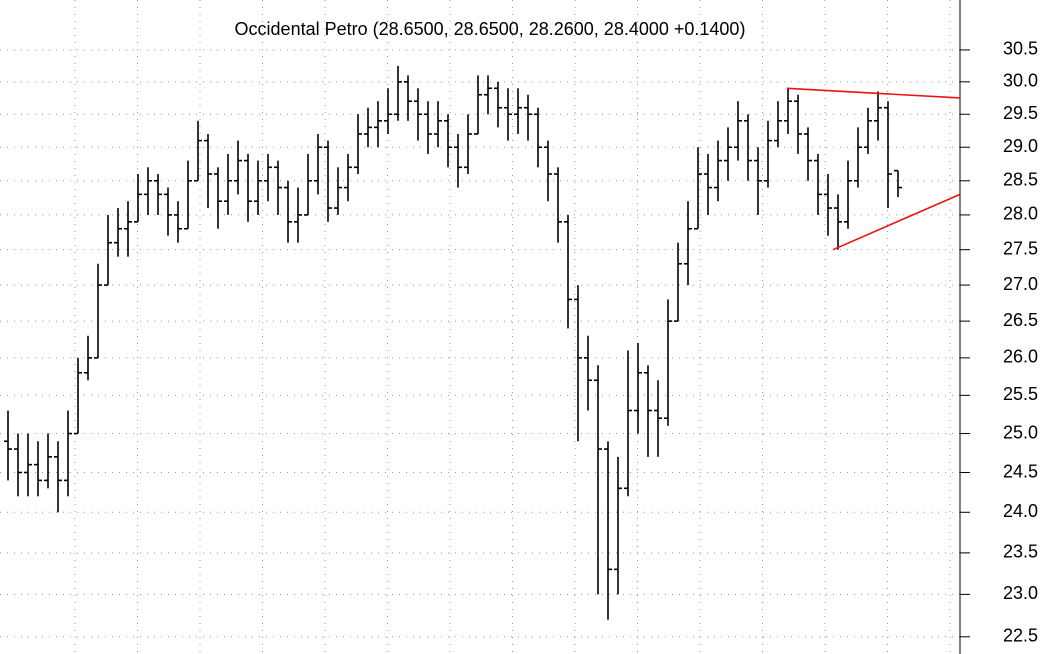 Image resolution: width=1061 pixels, height=654 pixels. Describe the element at coordinates (1020, 357) in the screenshot. I see `y-tick-label: 26.0` at that location.